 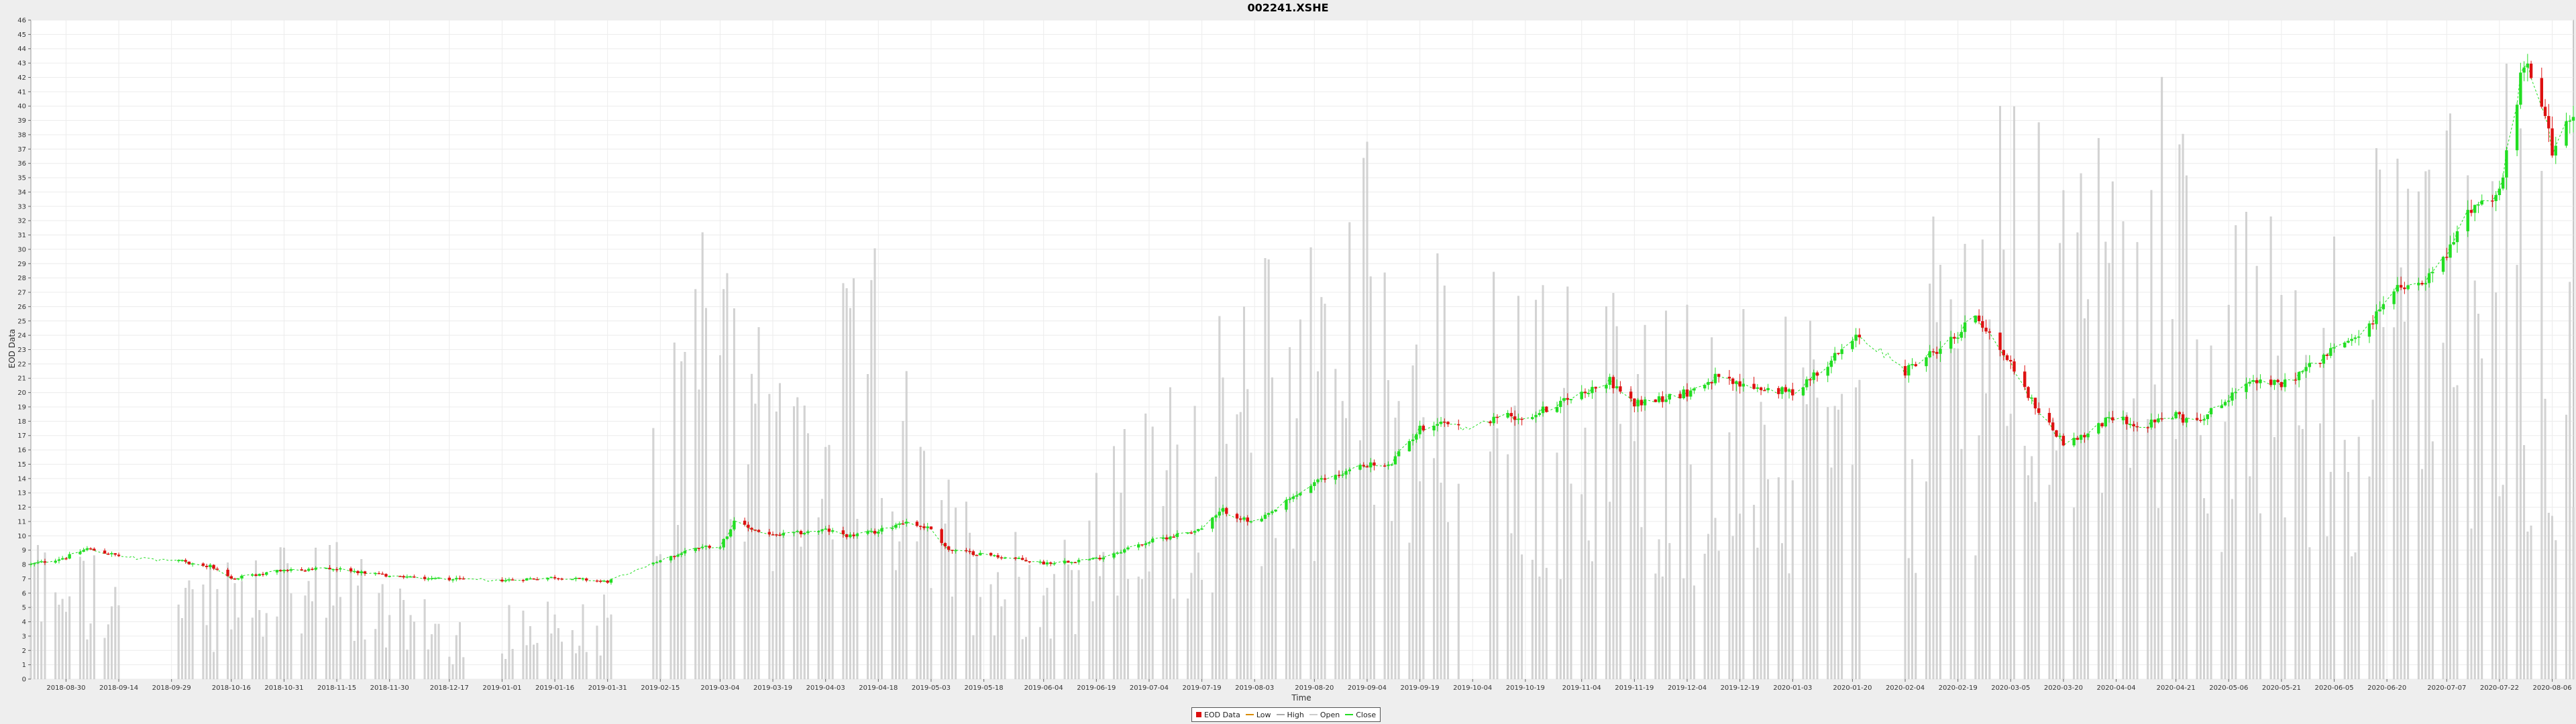 I want to click on x-tick-label: 2019-04-03, so click(x=825, y=688).